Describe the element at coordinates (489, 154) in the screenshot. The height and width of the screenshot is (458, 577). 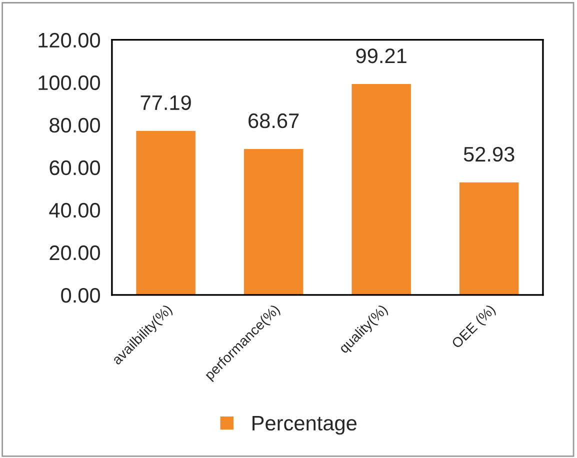
I see `data-label: 52.93` at that location.